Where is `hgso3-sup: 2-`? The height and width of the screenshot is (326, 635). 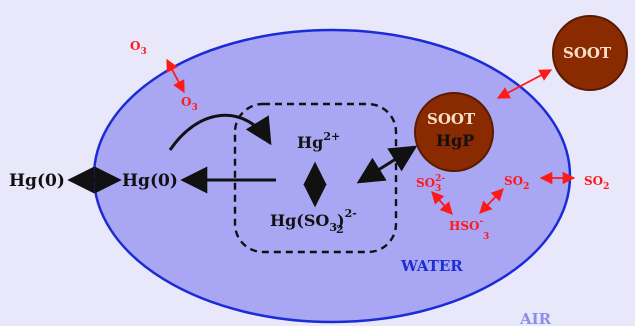 hgso3-sup: 2- is located at coordinates (351, 213).